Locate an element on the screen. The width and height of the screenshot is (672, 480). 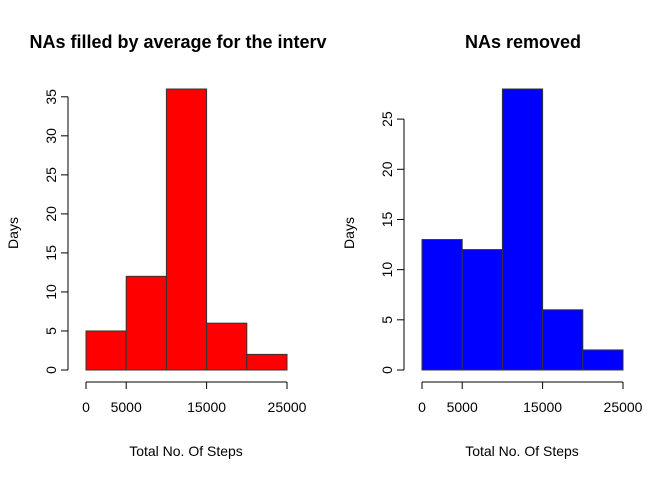
y-axis: 0 5 10 15 20 25 is located at coordinates (392, 242).